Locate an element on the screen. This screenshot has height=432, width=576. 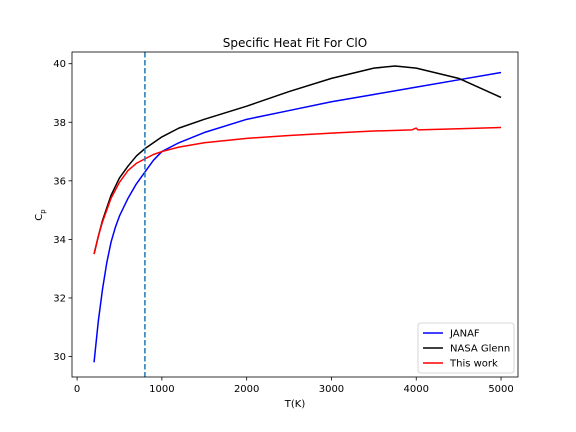
legend: JANAF NASA Glenn This work is located at coordinates (466, 348).